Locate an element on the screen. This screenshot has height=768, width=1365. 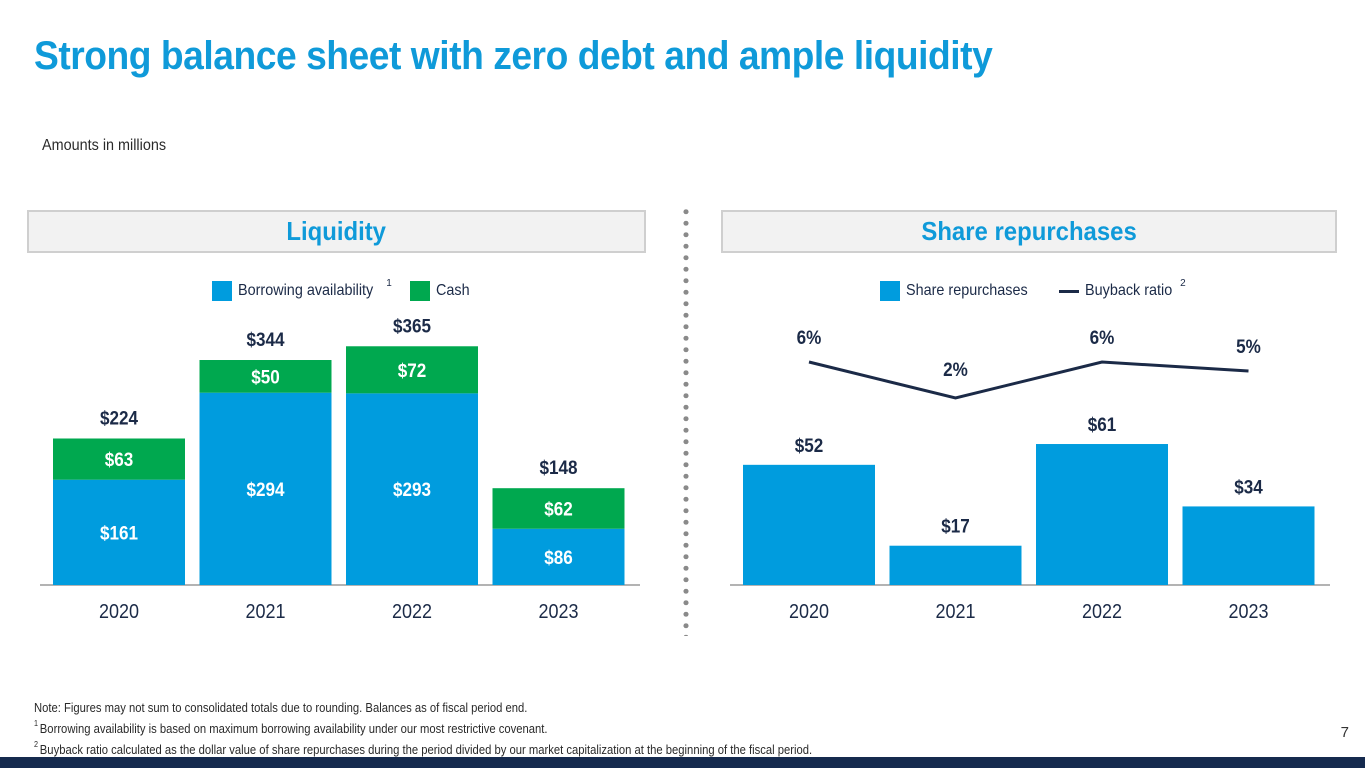
bar-borrowing-2021 is located at coordinates (265, 488).